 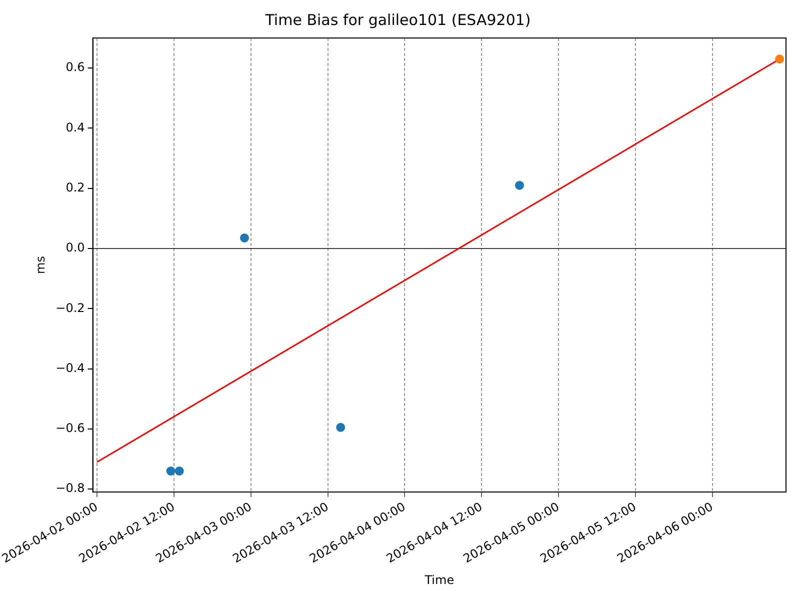 I want to click on y-tick-label: −0.2, so click(x=70, y=307).